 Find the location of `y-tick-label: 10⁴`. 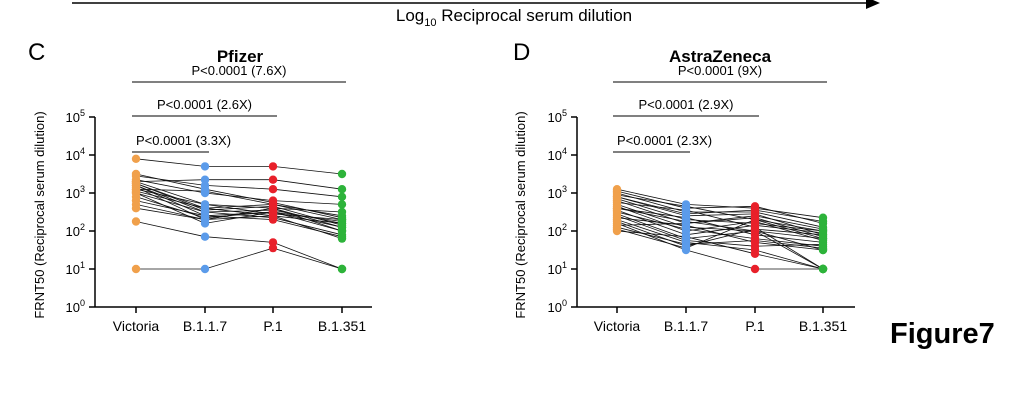

y-tick-label: 10⁴ is located at coordinates (75, 154).